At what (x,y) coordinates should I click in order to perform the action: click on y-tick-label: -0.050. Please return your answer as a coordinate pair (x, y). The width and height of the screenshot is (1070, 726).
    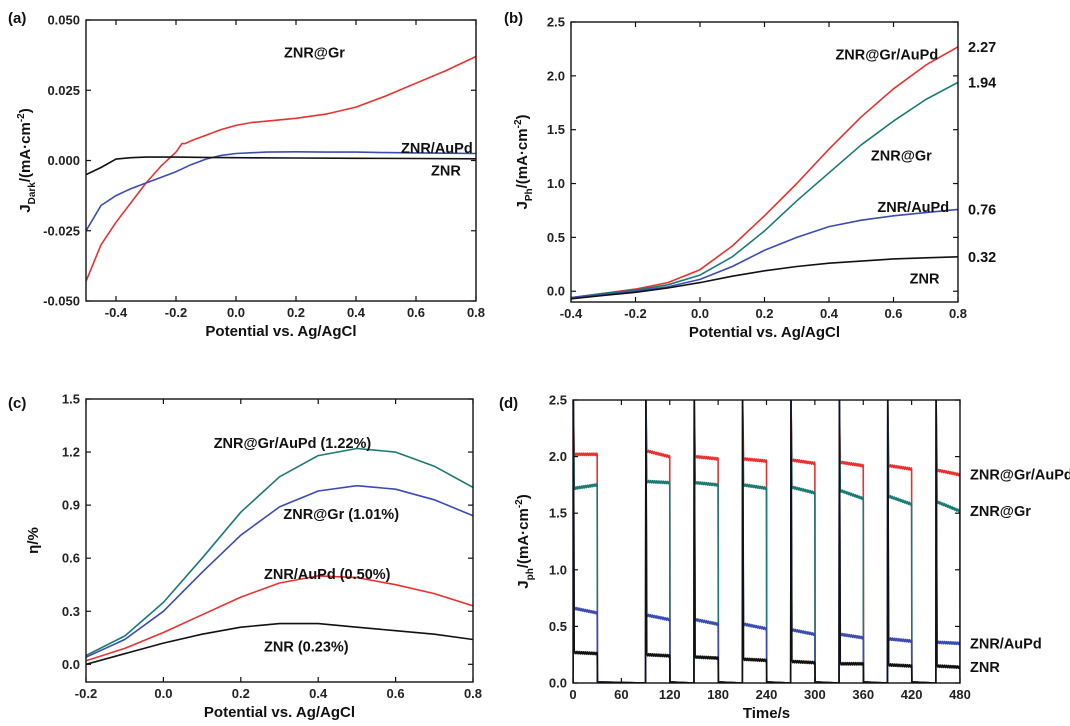
    Looking at the image, I should click on (61, 301).